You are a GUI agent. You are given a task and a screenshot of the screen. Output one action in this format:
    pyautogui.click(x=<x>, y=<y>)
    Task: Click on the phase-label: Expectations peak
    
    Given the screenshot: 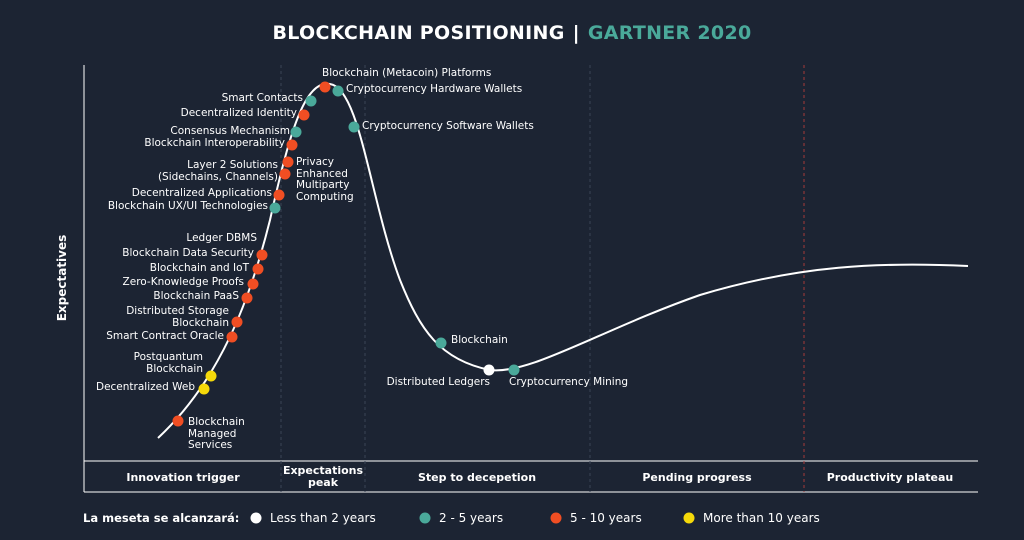 What is the action you would take?
    pyautogui.click(x=323, y=476)
    